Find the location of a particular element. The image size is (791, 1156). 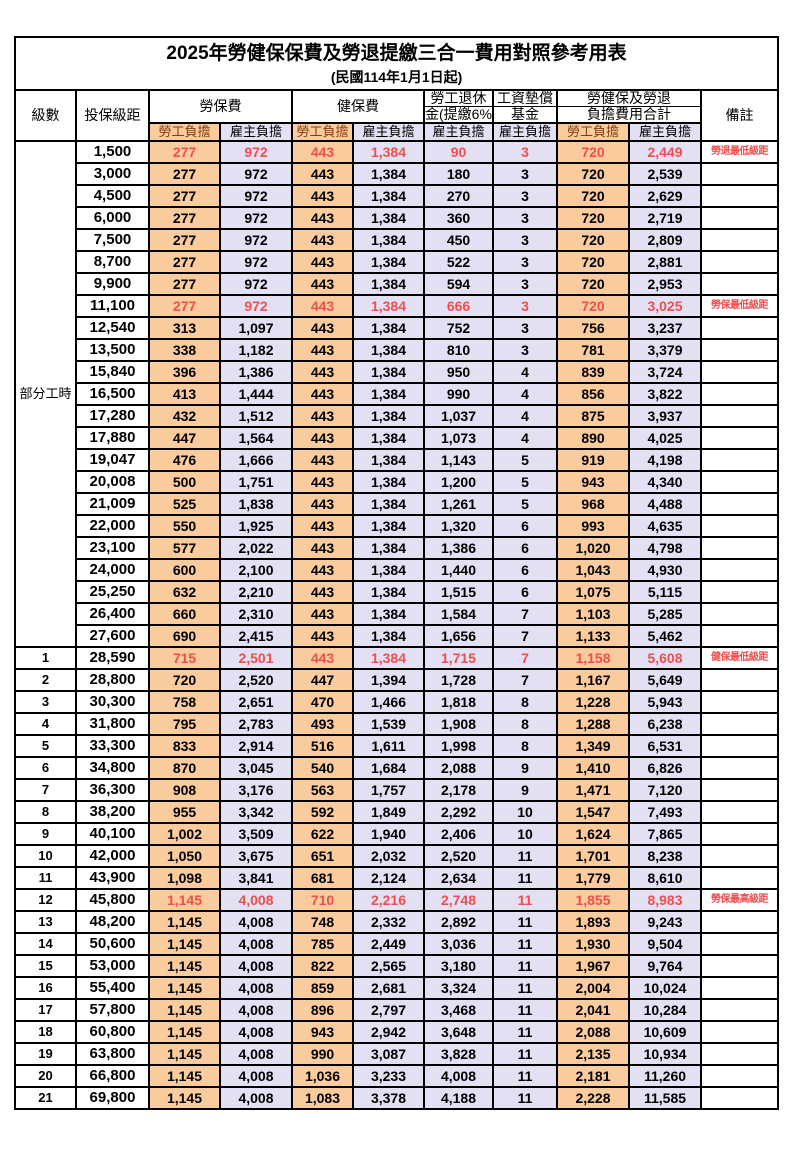

subheader-fund-employer: 雇主負擔 is located at coordinates (525, 132).